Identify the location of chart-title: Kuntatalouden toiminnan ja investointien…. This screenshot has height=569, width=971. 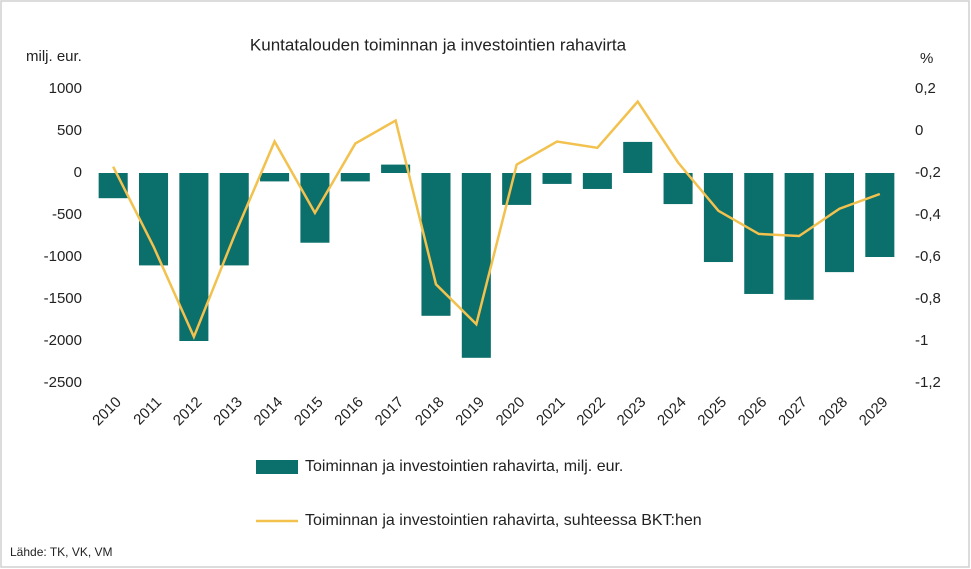
(438, 44).